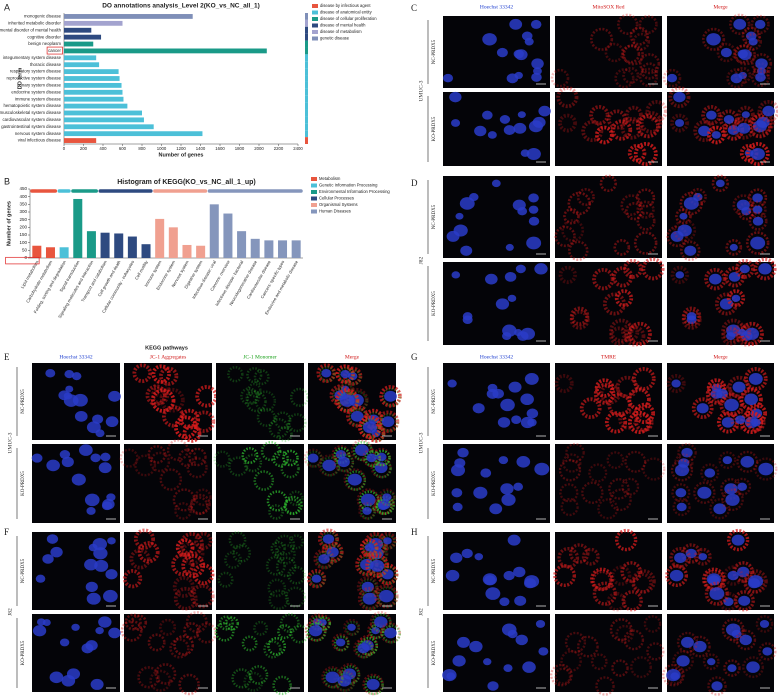 This screenshot has height=696, width=778. I want to click on row-label: KO-PRDX5, so click(23, 483).